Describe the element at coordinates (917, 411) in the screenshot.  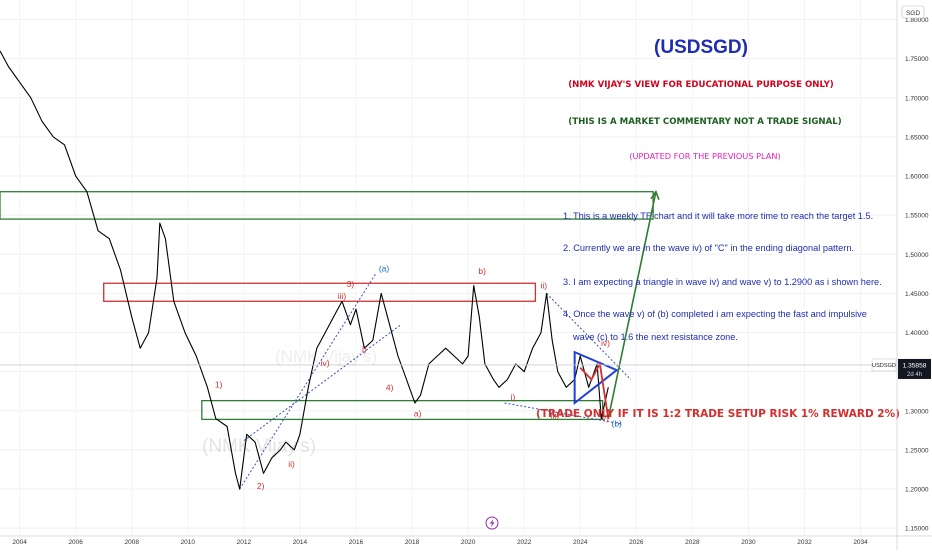
I see `y-tick-label: 1.30000` at that location.